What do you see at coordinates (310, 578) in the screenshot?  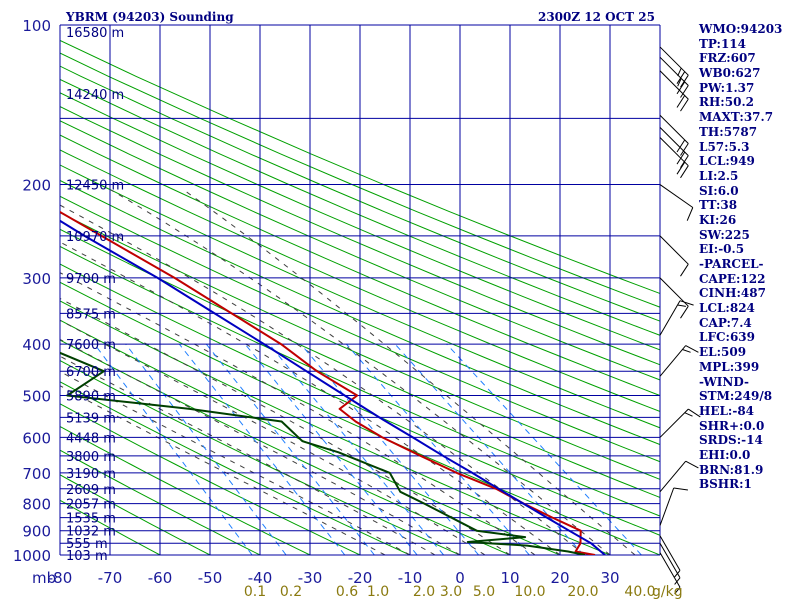 I see `temperature-label: -30` at bounding box center [310, 578].